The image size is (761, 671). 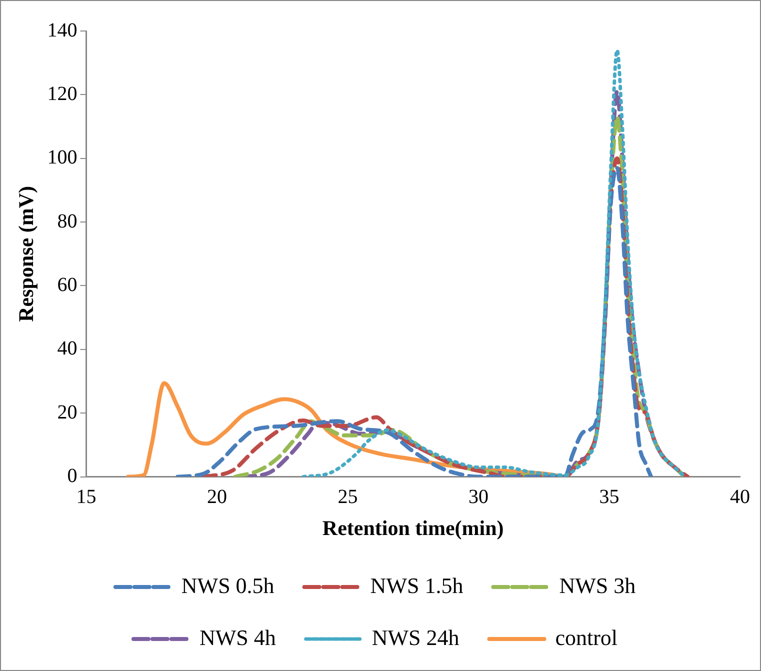 I want to click on y-tick-label: 0, so click(x=72, y=476).